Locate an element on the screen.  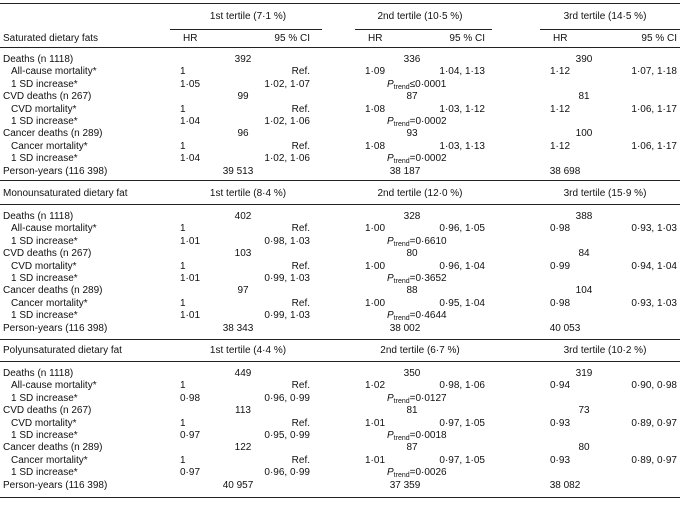
count: 40 957 is located at coordinates (238, 485).